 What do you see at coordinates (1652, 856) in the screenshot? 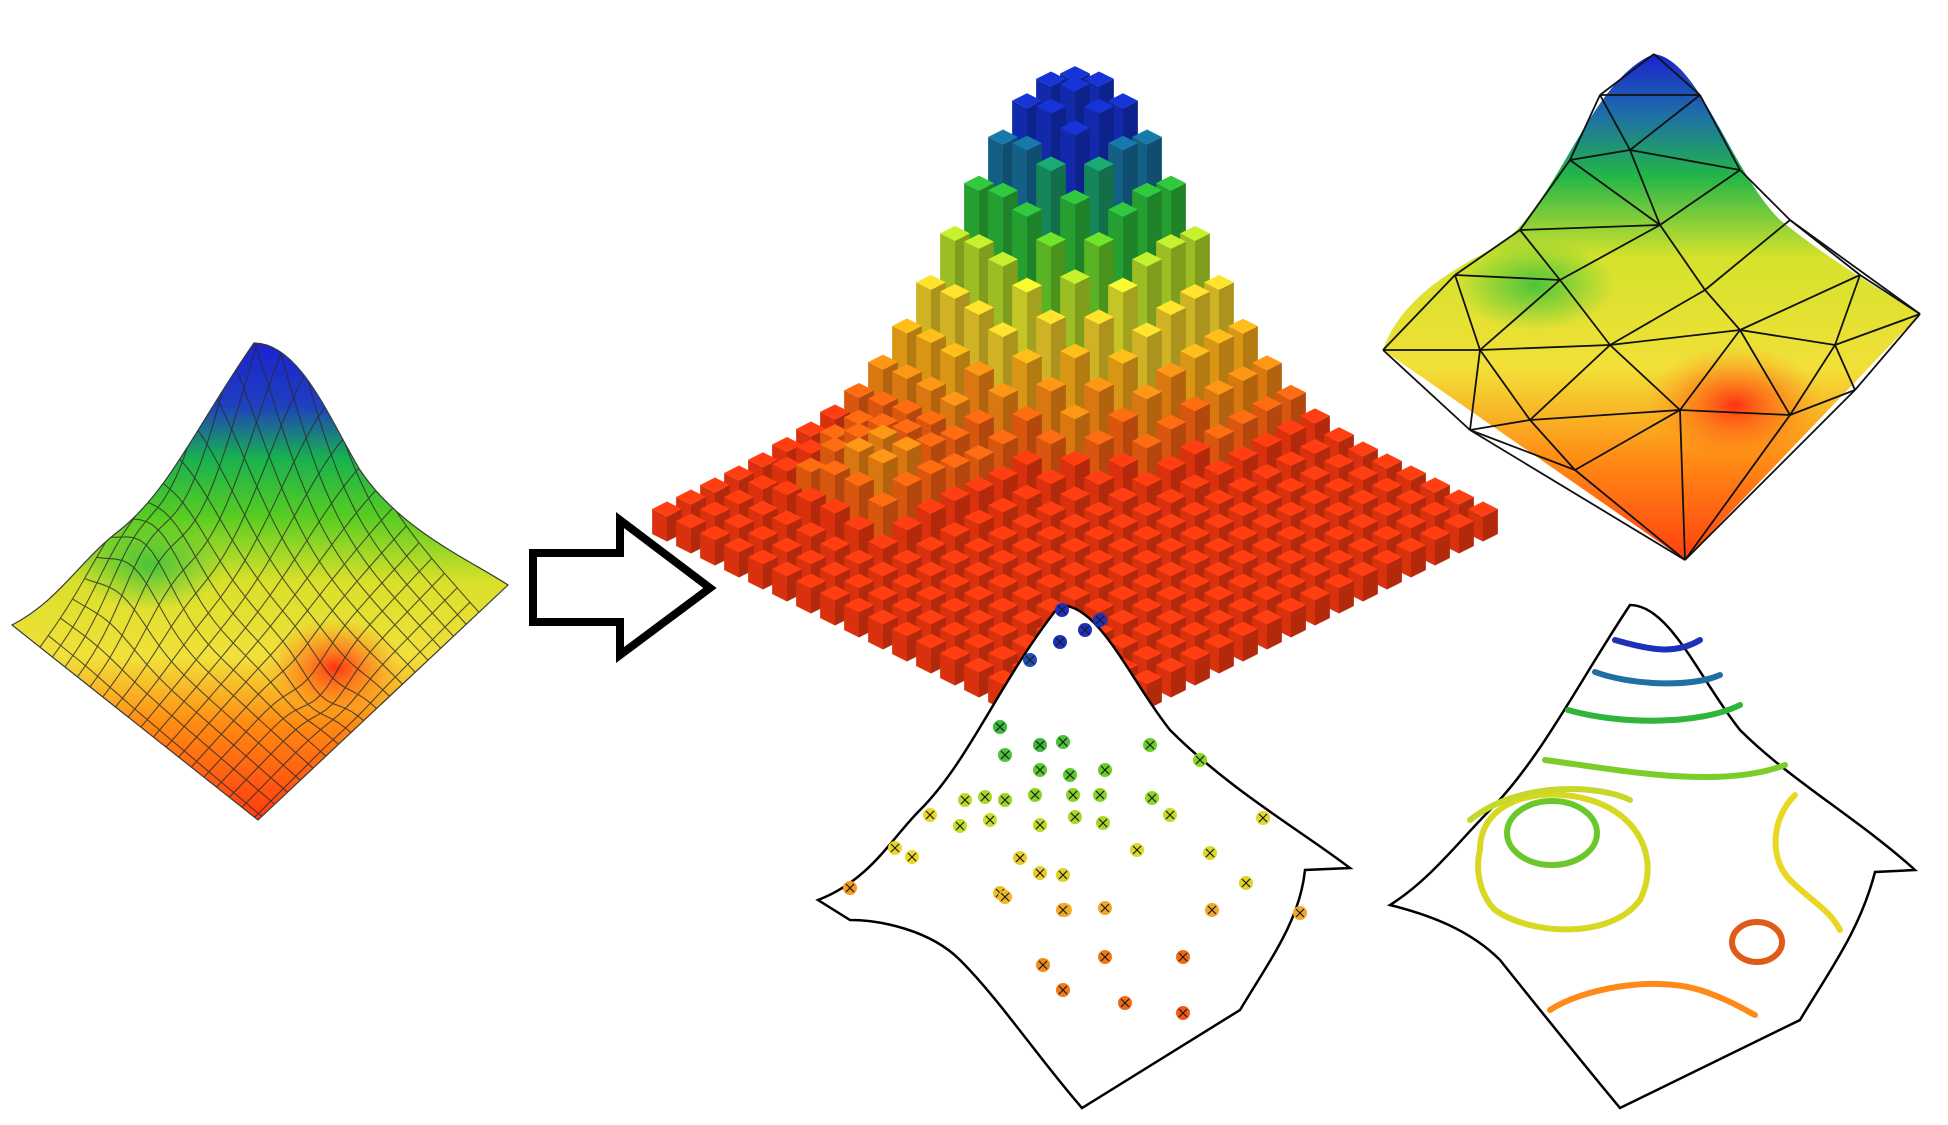
I see `contour-lines-panel` at bounding box center [1652, 856].